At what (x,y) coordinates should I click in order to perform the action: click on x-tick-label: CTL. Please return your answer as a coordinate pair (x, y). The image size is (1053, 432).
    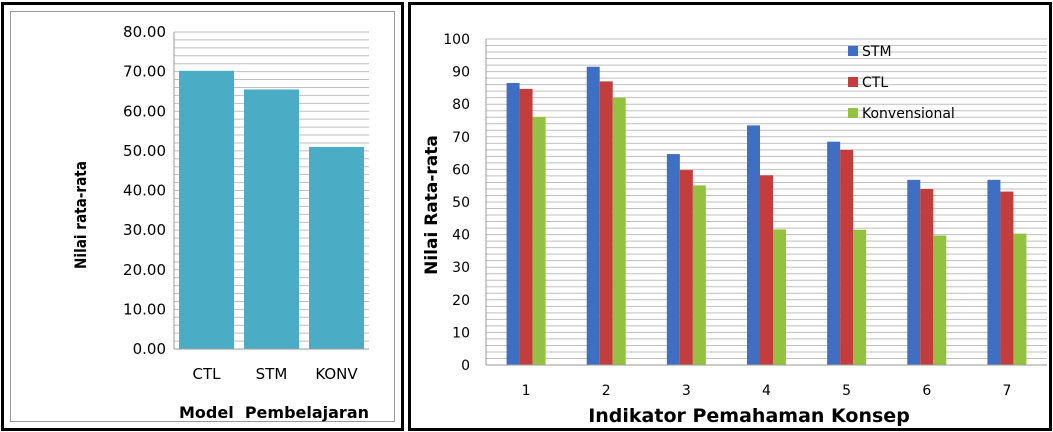
    Looking at the image, I should click on (207, 374).